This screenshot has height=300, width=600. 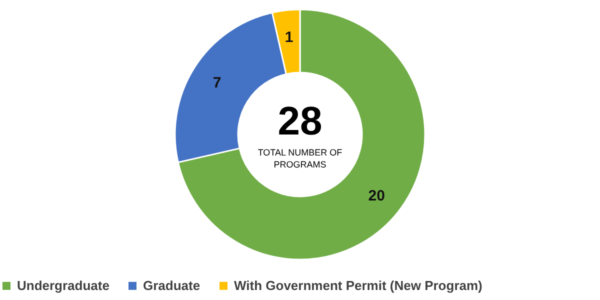 What do you see at coordinates (63, 285) in the screenshot?
I see `legend-label: Undergraduate` at bounding box center [63, 285].